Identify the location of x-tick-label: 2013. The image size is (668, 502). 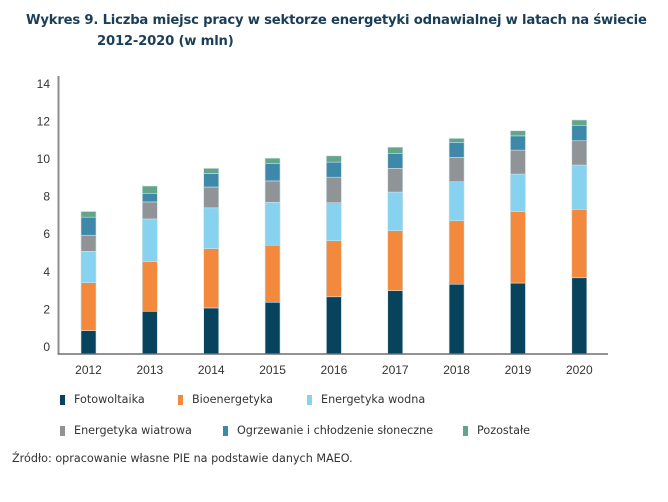
(149, 370).